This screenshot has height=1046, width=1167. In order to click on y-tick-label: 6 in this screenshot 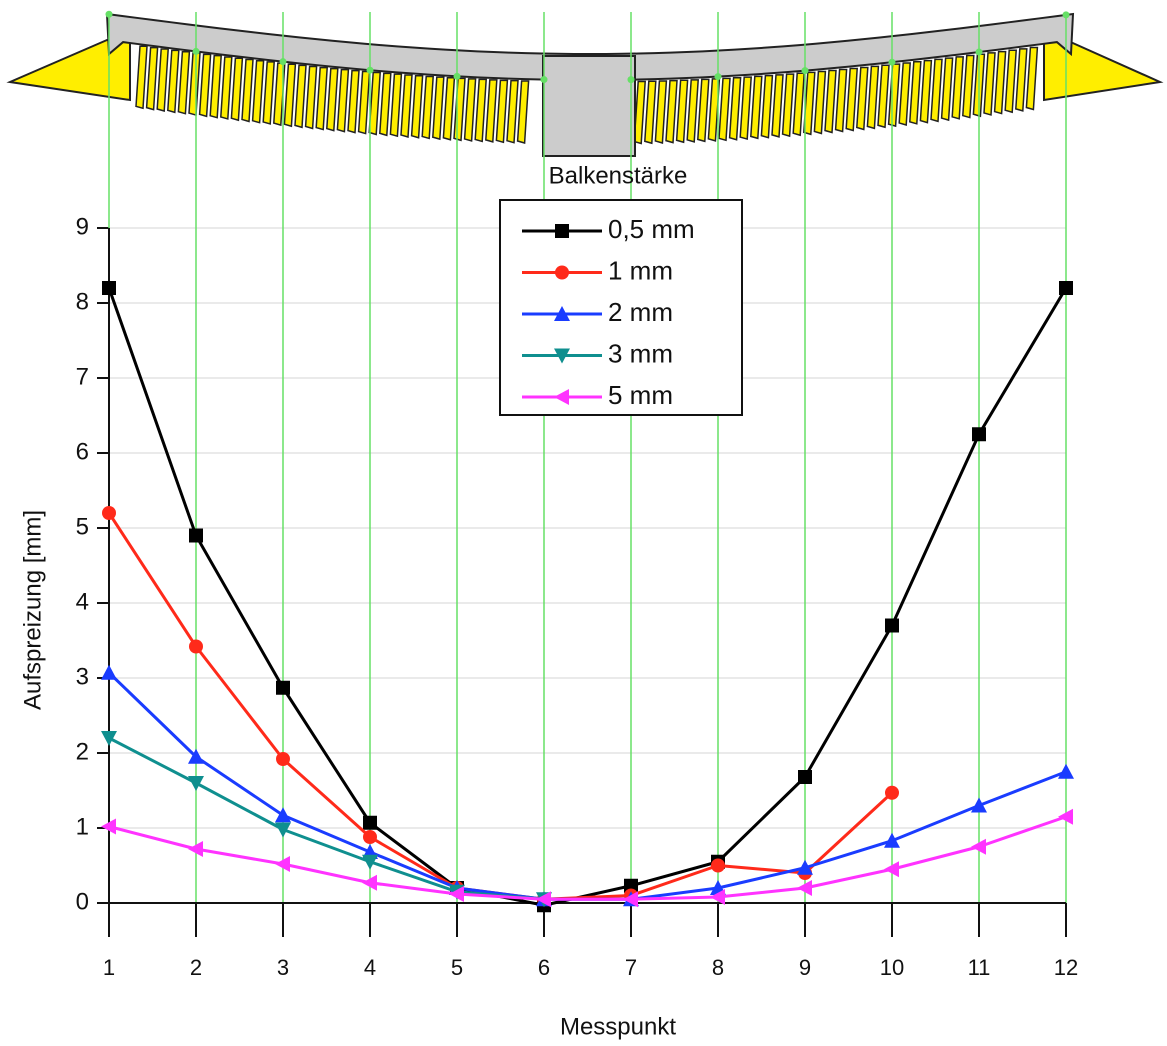, I will do `click(82, 451)`.